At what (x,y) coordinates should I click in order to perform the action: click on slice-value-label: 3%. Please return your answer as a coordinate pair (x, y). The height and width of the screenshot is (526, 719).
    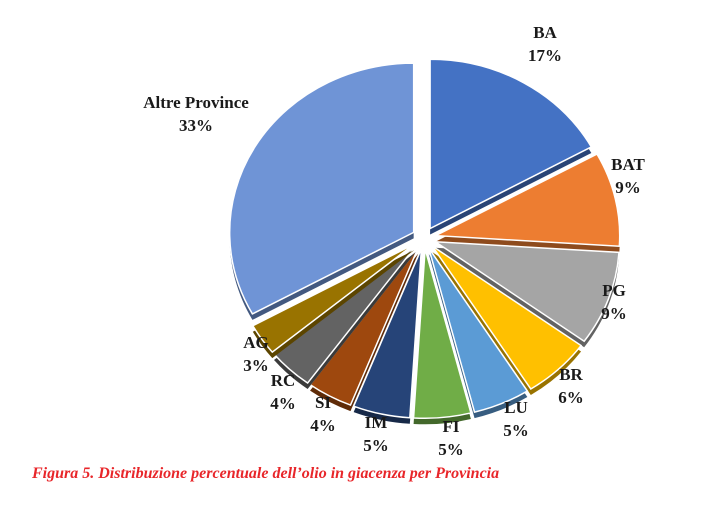
    Looking at the image, I should click on (256, 365).